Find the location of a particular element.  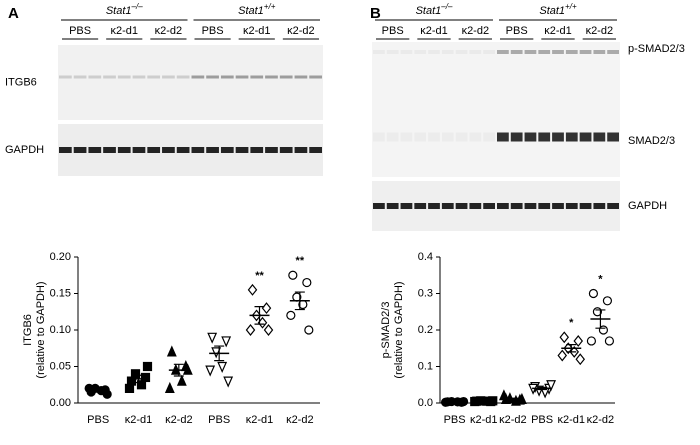

group-superscript: +/+ is located at coordinates (571, 6).